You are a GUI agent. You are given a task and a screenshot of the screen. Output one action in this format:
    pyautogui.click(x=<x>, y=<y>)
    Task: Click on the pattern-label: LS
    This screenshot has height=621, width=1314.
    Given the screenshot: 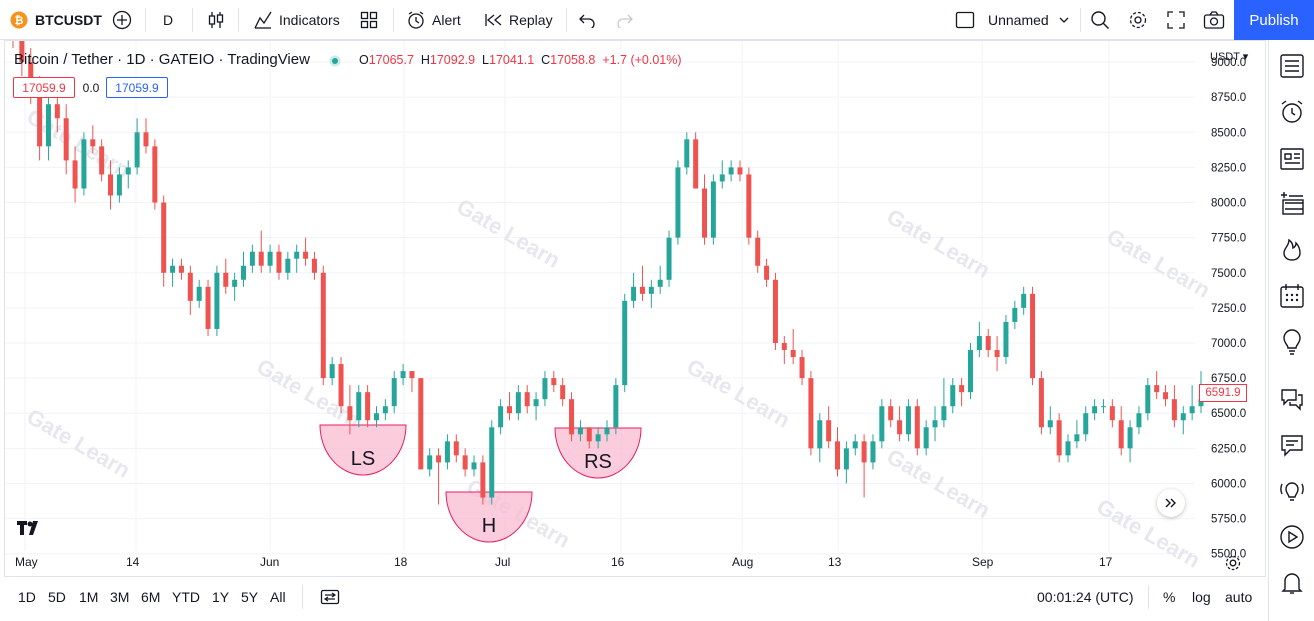 What is the action you would take?
    pyautogui.click(x=363, y=459)
    